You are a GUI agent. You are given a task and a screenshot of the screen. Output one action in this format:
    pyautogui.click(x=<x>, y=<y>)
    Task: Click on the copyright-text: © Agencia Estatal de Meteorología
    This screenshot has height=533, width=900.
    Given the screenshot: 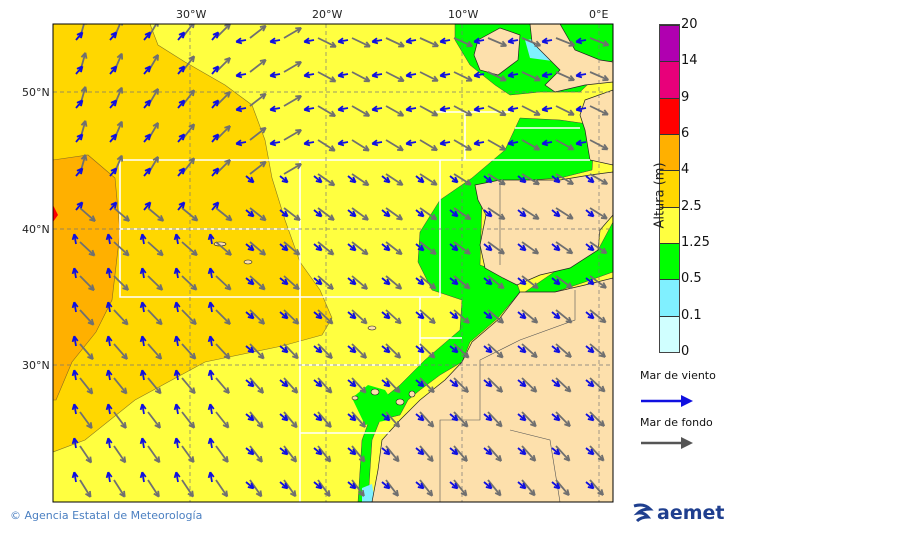 What is the action you would take?
    pyautogui.click(x=106, y=515)
    